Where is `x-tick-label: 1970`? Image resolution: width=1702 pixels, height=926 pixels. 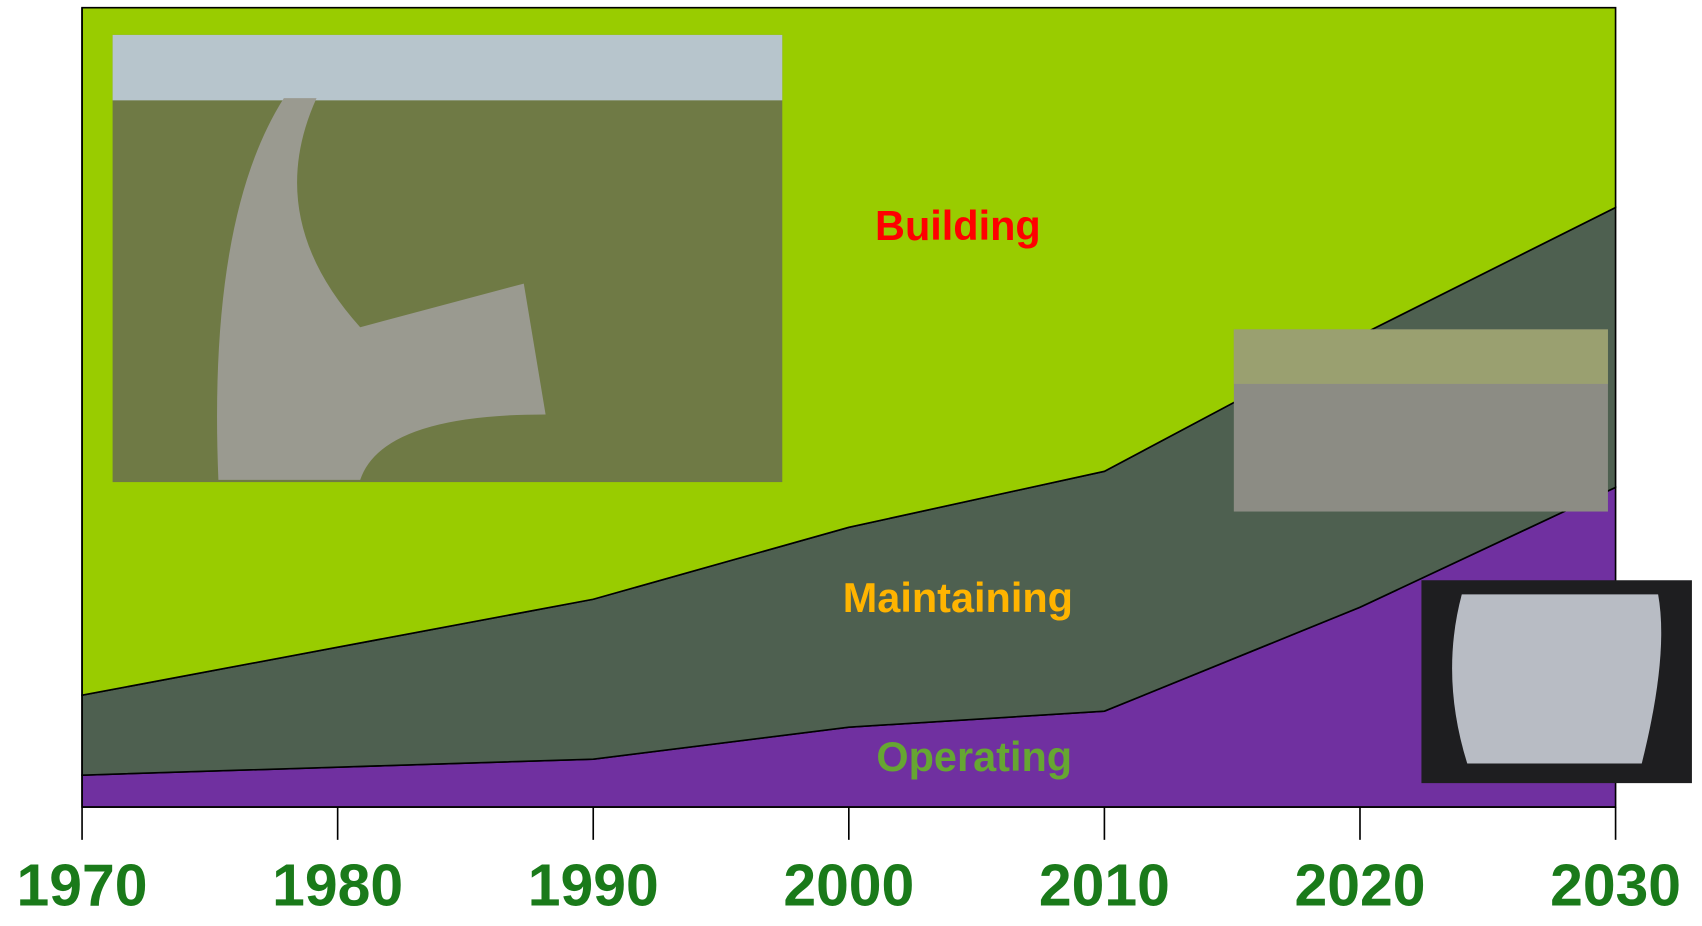
x-tick-label: 1970 is located at coordinates (82, 885).